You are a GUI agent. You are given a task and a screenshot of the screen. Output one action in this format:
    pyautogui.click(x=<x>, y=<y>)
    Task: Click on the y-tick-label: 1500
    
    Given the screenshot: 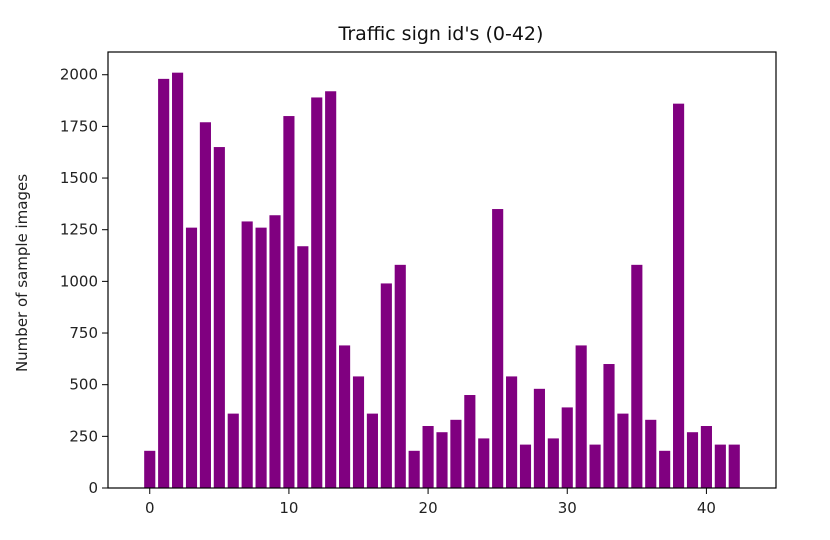 What is the action you would take?
    pyautogui.click(x=79, y=178)
    